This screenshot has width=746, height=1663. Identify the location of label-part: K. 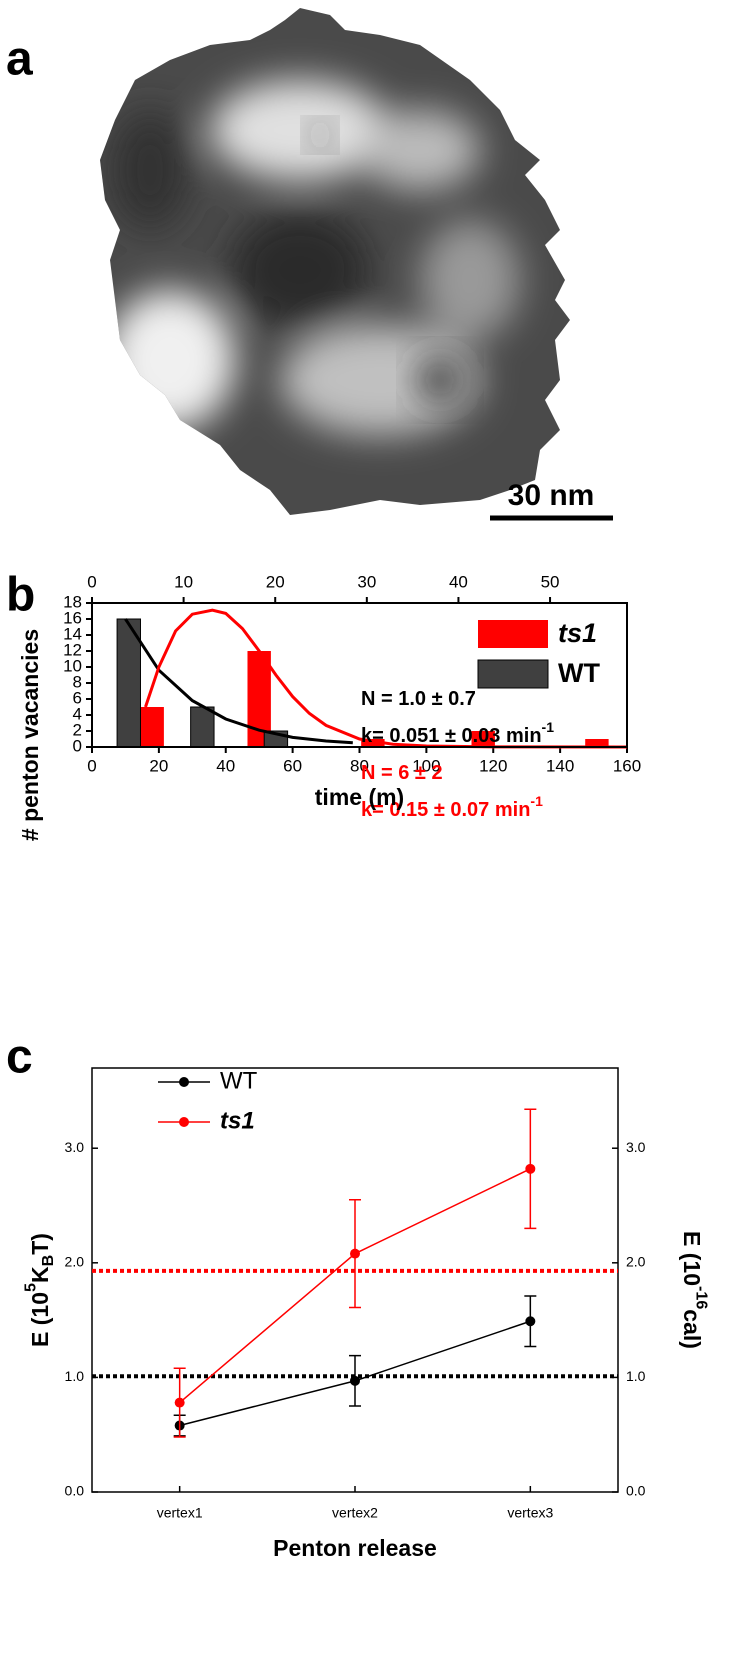
(40, 1274).